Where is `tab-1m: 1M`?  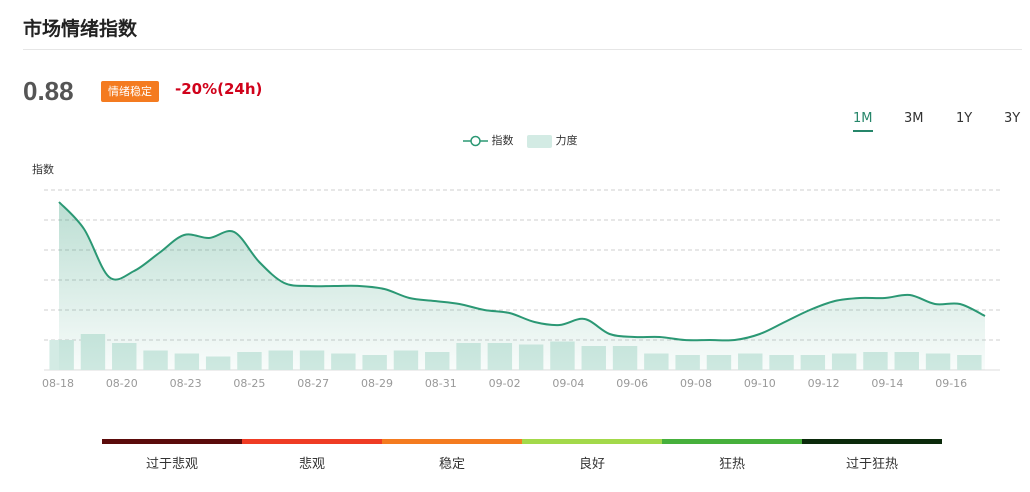 tab-1m: 1M is located at coordinates (863, 121).